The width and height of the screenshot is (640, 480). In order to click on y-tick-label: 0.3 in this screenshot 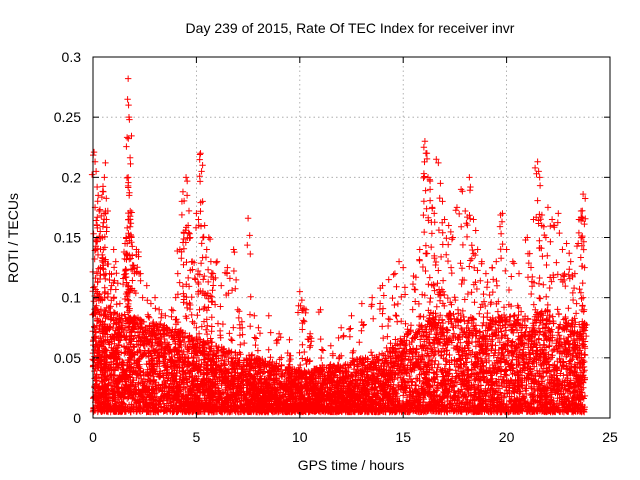, I will do `click(72, 57)`.